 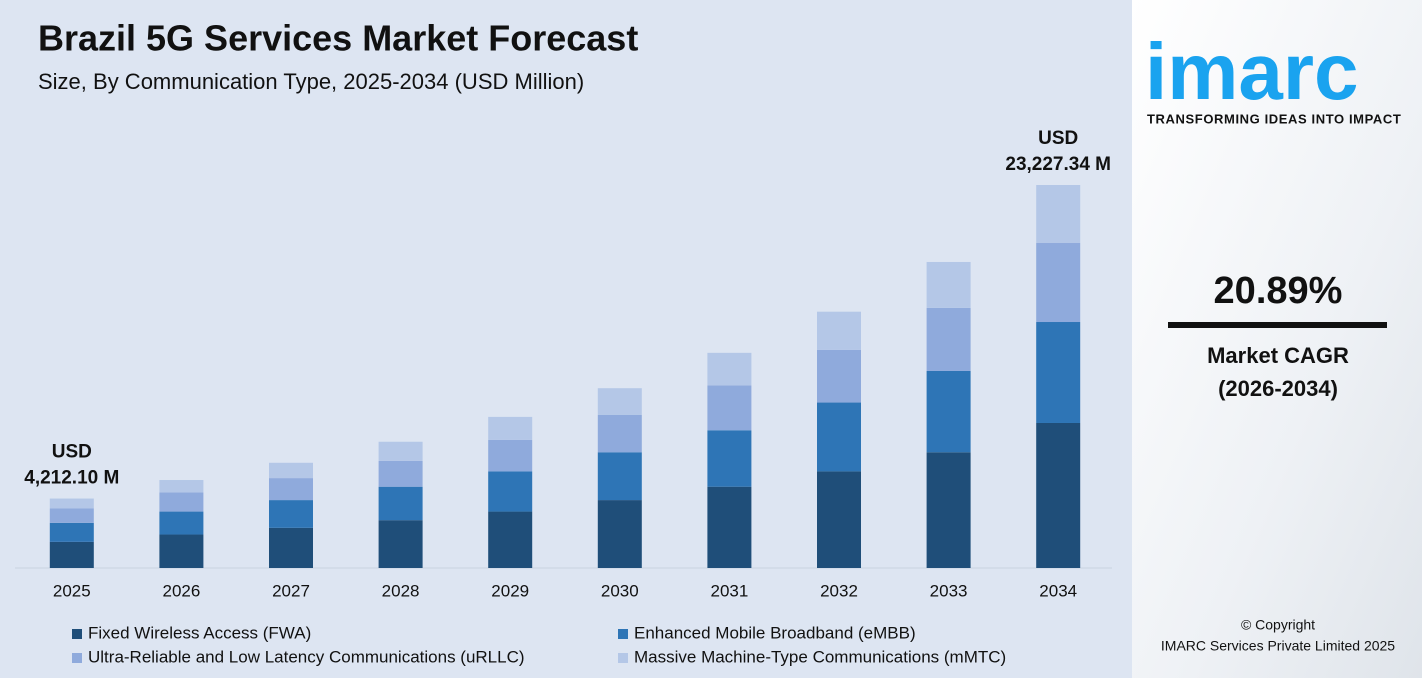 I want to click on cagr-period: (2026-2034), so click(x=1278, y=388).